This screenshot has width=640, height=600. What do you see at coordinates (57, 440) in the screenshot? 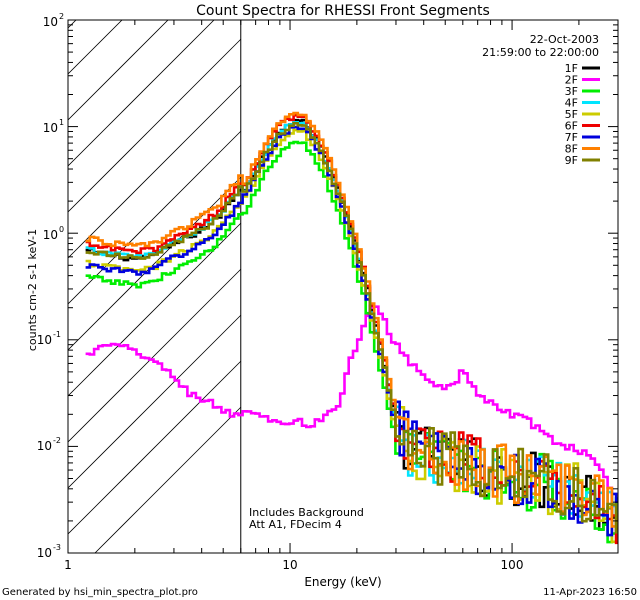
I see `y-tick-label-1e-2-exp: -2` at bounding box center [57, 440].